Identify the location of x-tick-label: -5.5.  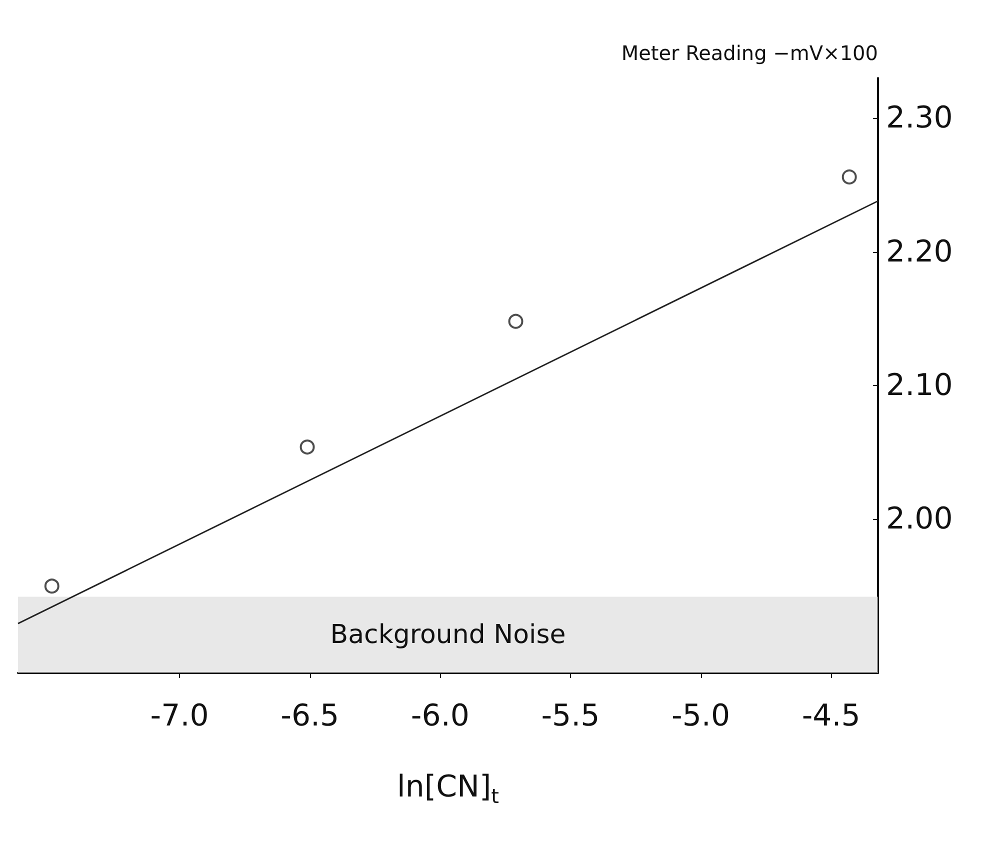
(570, 716).